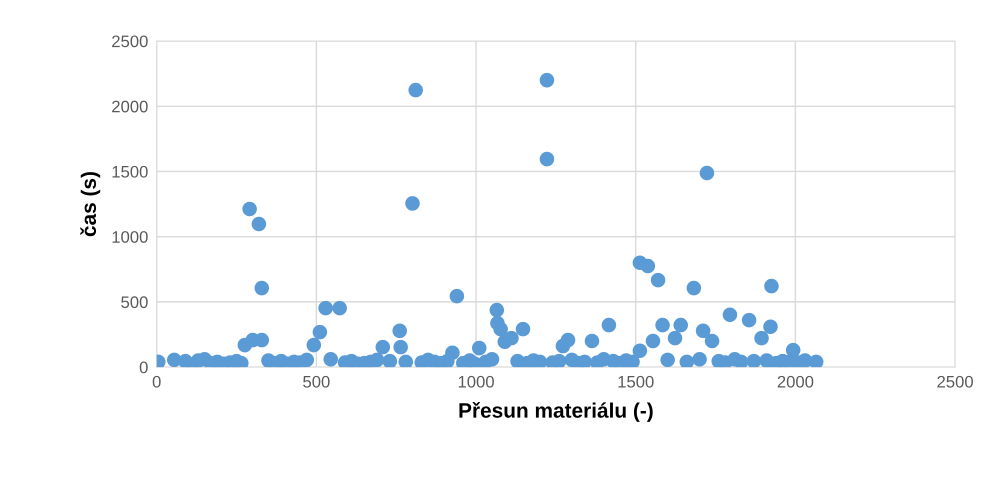 Image resolution: width=998 pixels, height=483 pixels. Describe the element at coordinates (796, 382) in the screenshot. I see `x-tick-label: 2000` at that location.